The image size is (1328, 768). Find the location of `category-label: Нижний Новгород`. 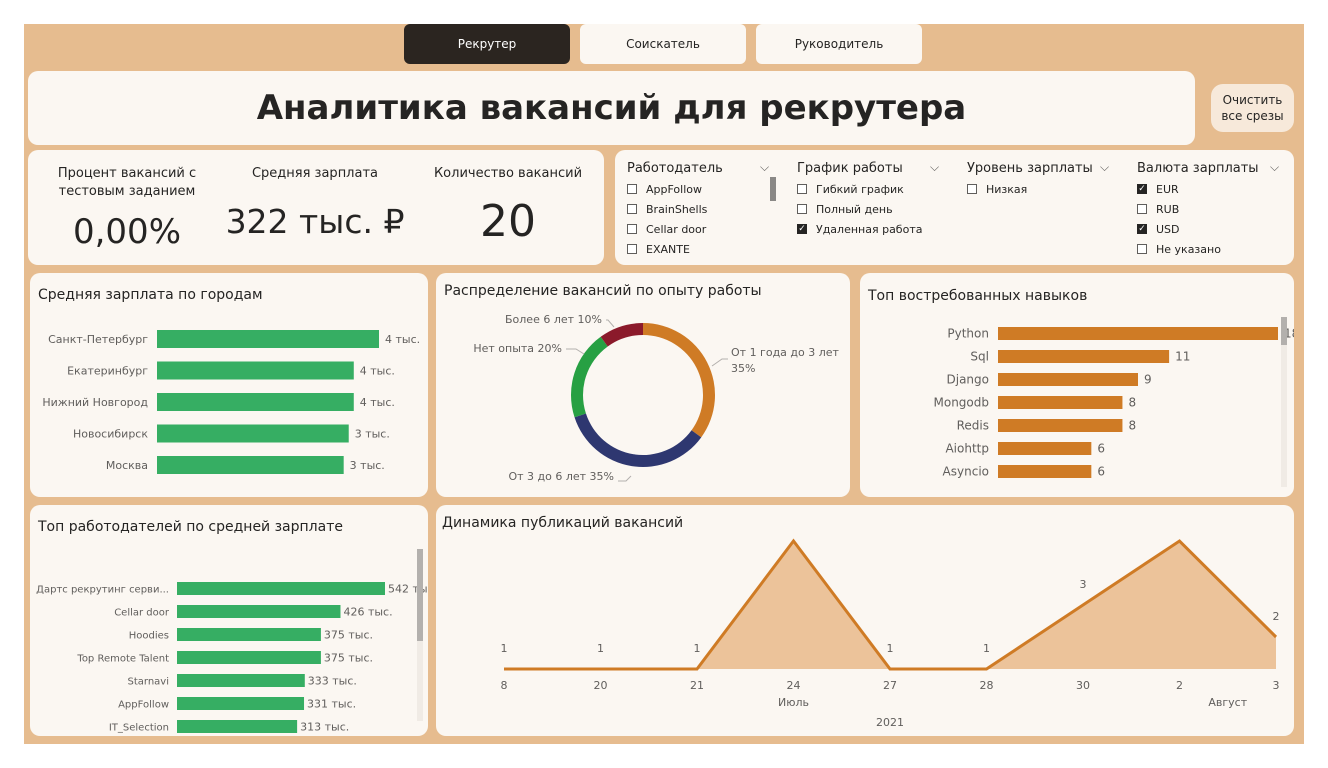

category-label: Нижний Новгород is located at coordinates (95, 402).